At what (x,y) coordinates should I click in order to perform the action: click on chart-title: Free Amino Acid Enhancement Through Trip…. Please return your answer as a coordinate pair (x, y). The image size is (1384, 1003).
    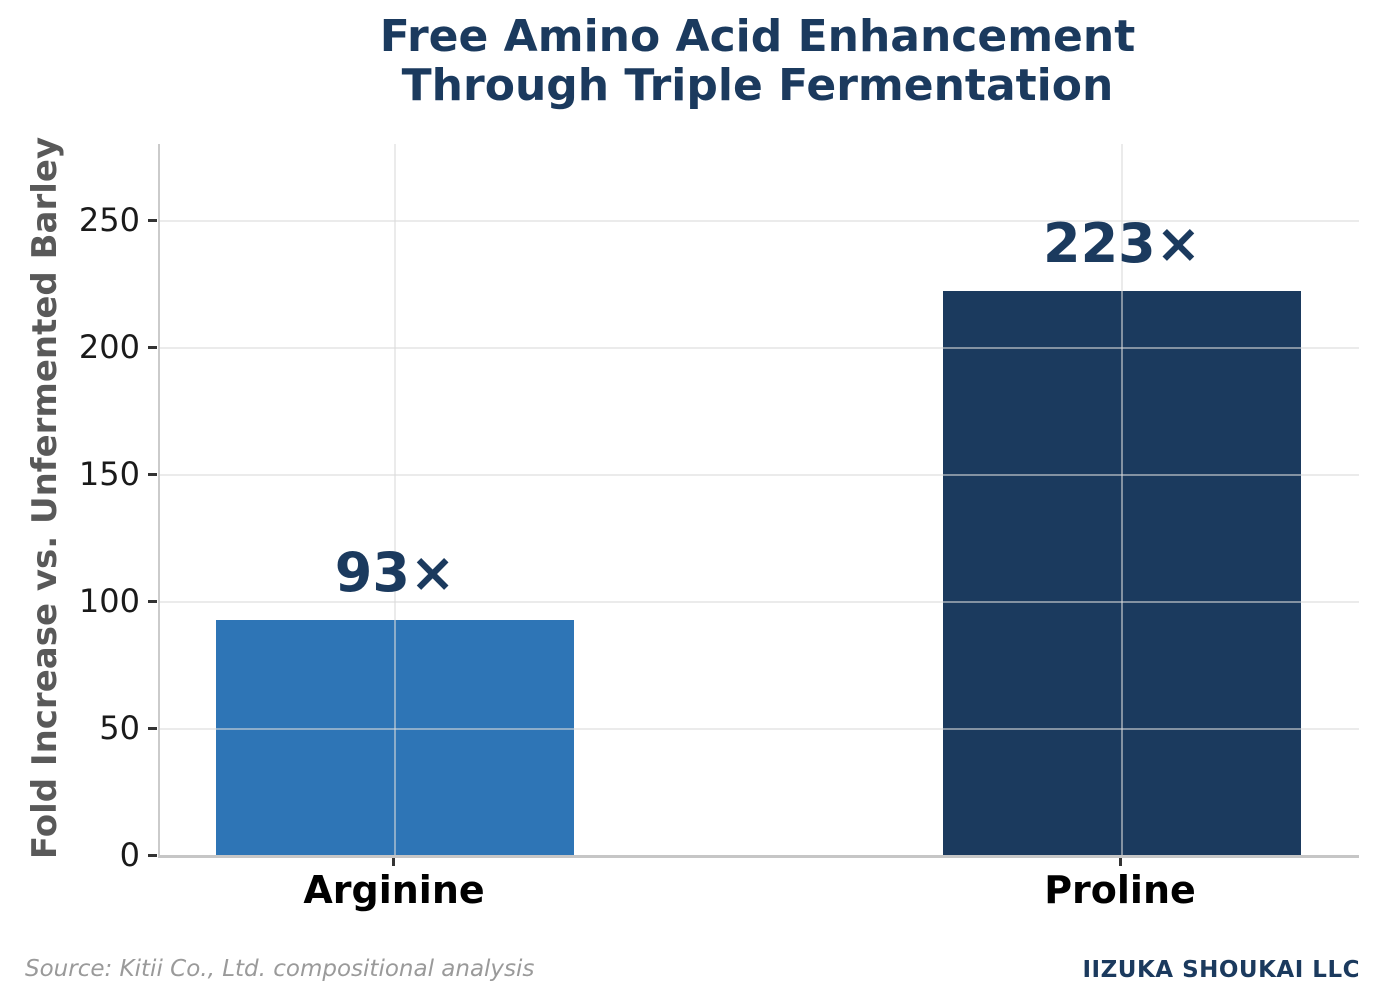
    Looking at the image, I should click on (757, 61).